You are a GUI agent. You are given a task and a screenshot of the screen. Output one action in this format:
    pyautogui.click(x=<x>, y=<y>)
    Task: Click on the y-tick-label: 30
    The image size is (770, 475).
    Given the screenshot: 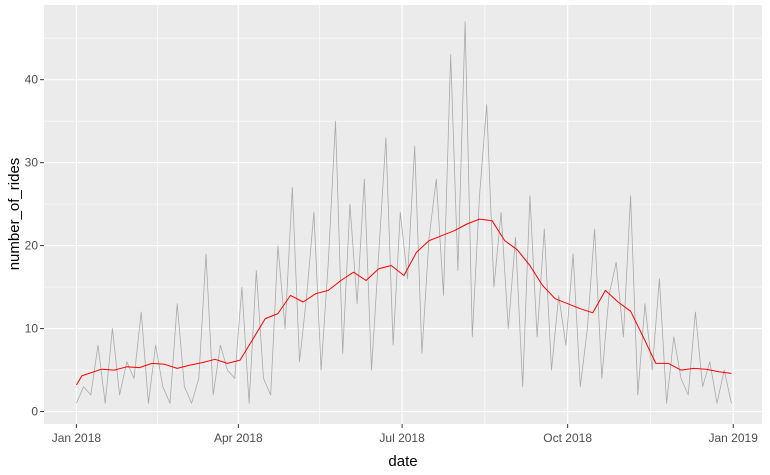 What is the action you would take?
    pyautogui.click(x=32, y=163)
    